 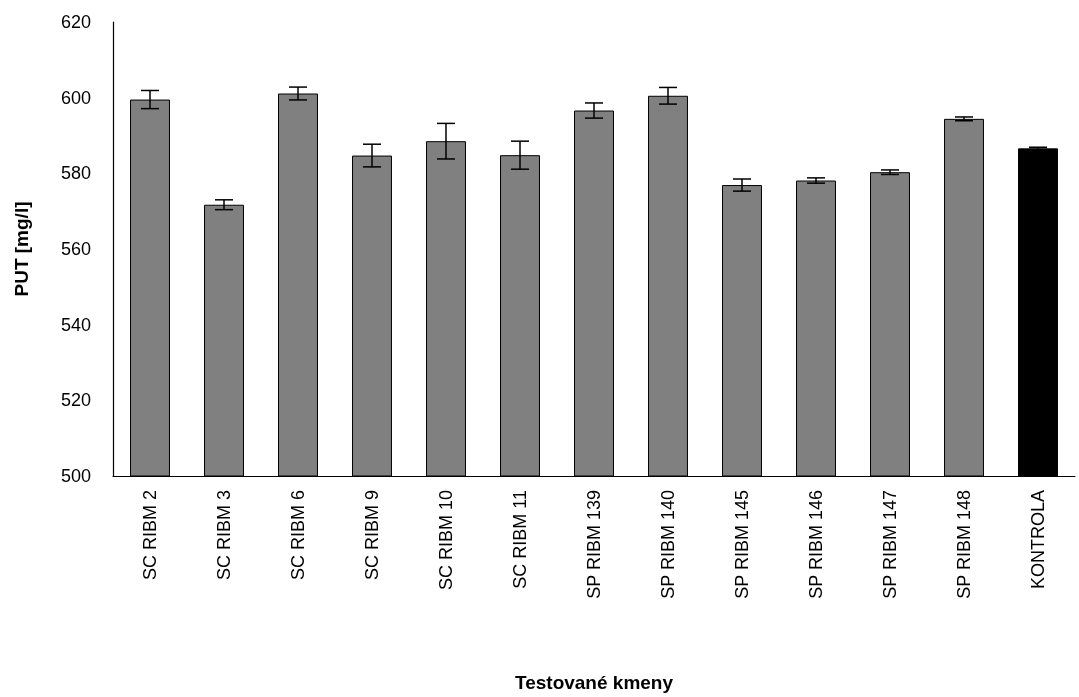 What do you see at coordinates (75, 22) in the screenshot?
I see `y-tick-label: 620` at bounding box center [75, 22].